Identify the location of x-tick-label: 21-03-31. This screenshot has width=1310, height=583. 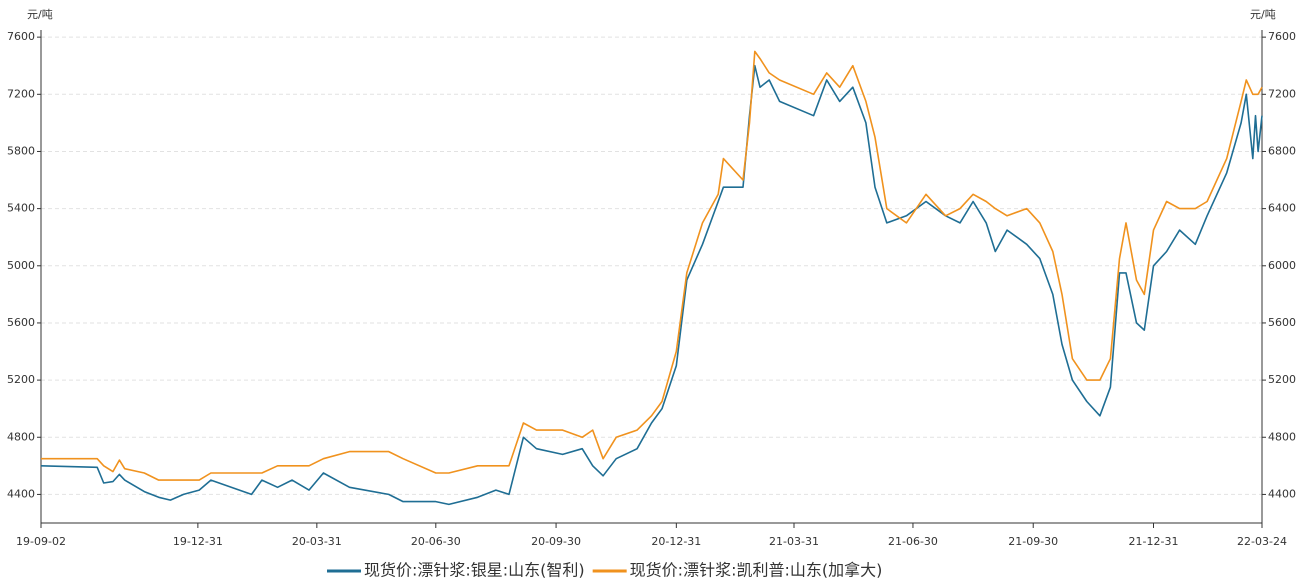
(794, 541).